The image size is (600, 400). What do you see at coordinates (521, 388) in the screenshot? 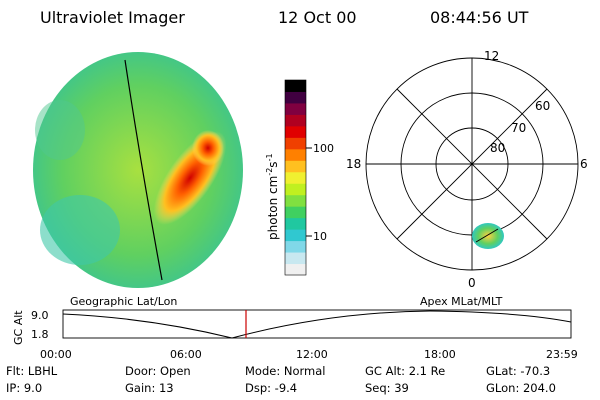
I see `info-glon: GLon: 204.0` at bounding box center [521, 388].